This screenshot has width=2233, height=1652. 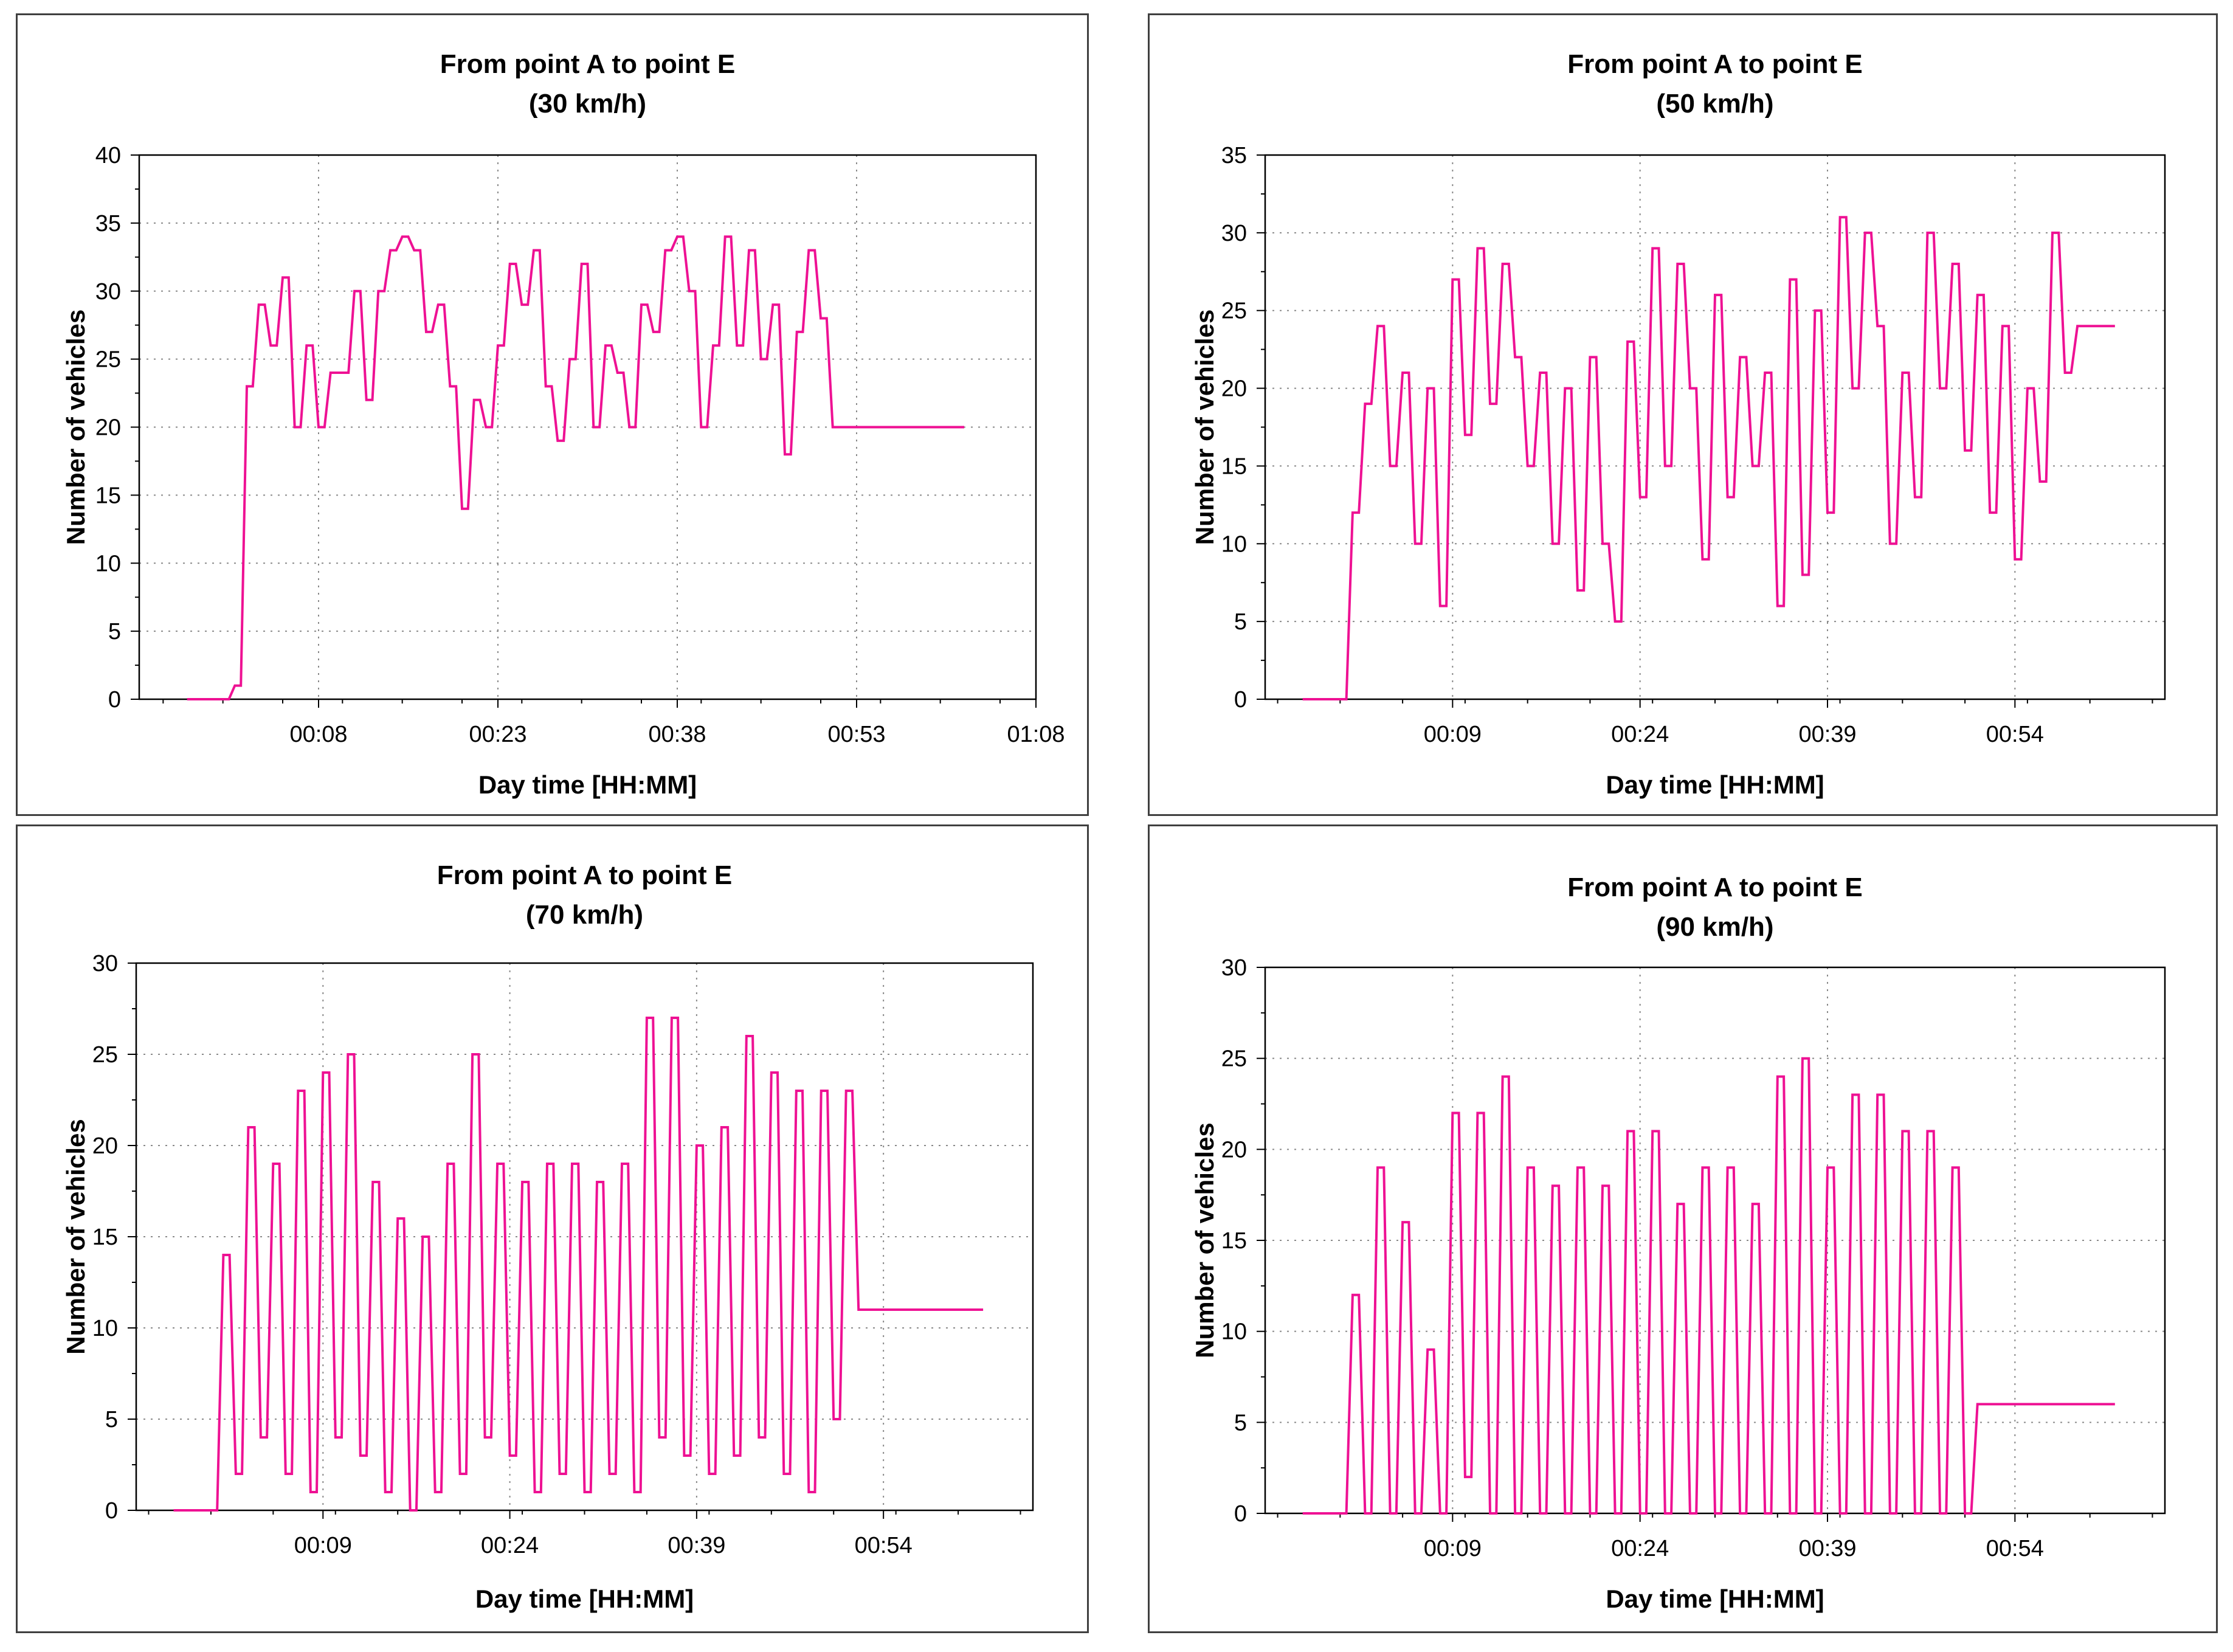 What do you see at coordinates (108, 155) in the screenshot?
I see `y-tick-label: 40` at bounding box center [108, 155].